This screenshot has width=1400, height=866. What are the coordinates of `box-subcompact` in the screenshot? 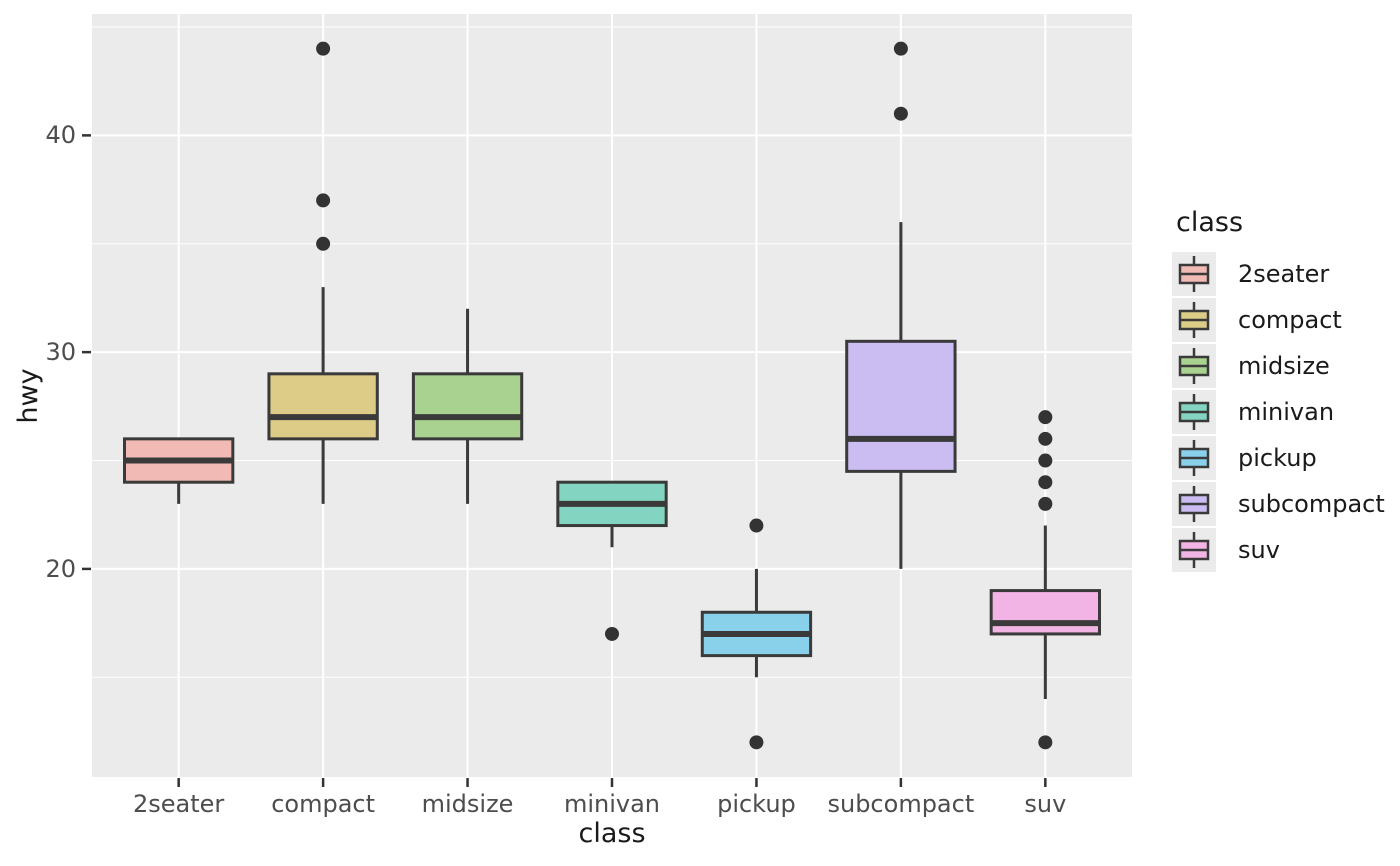 It's located at (901, 406).